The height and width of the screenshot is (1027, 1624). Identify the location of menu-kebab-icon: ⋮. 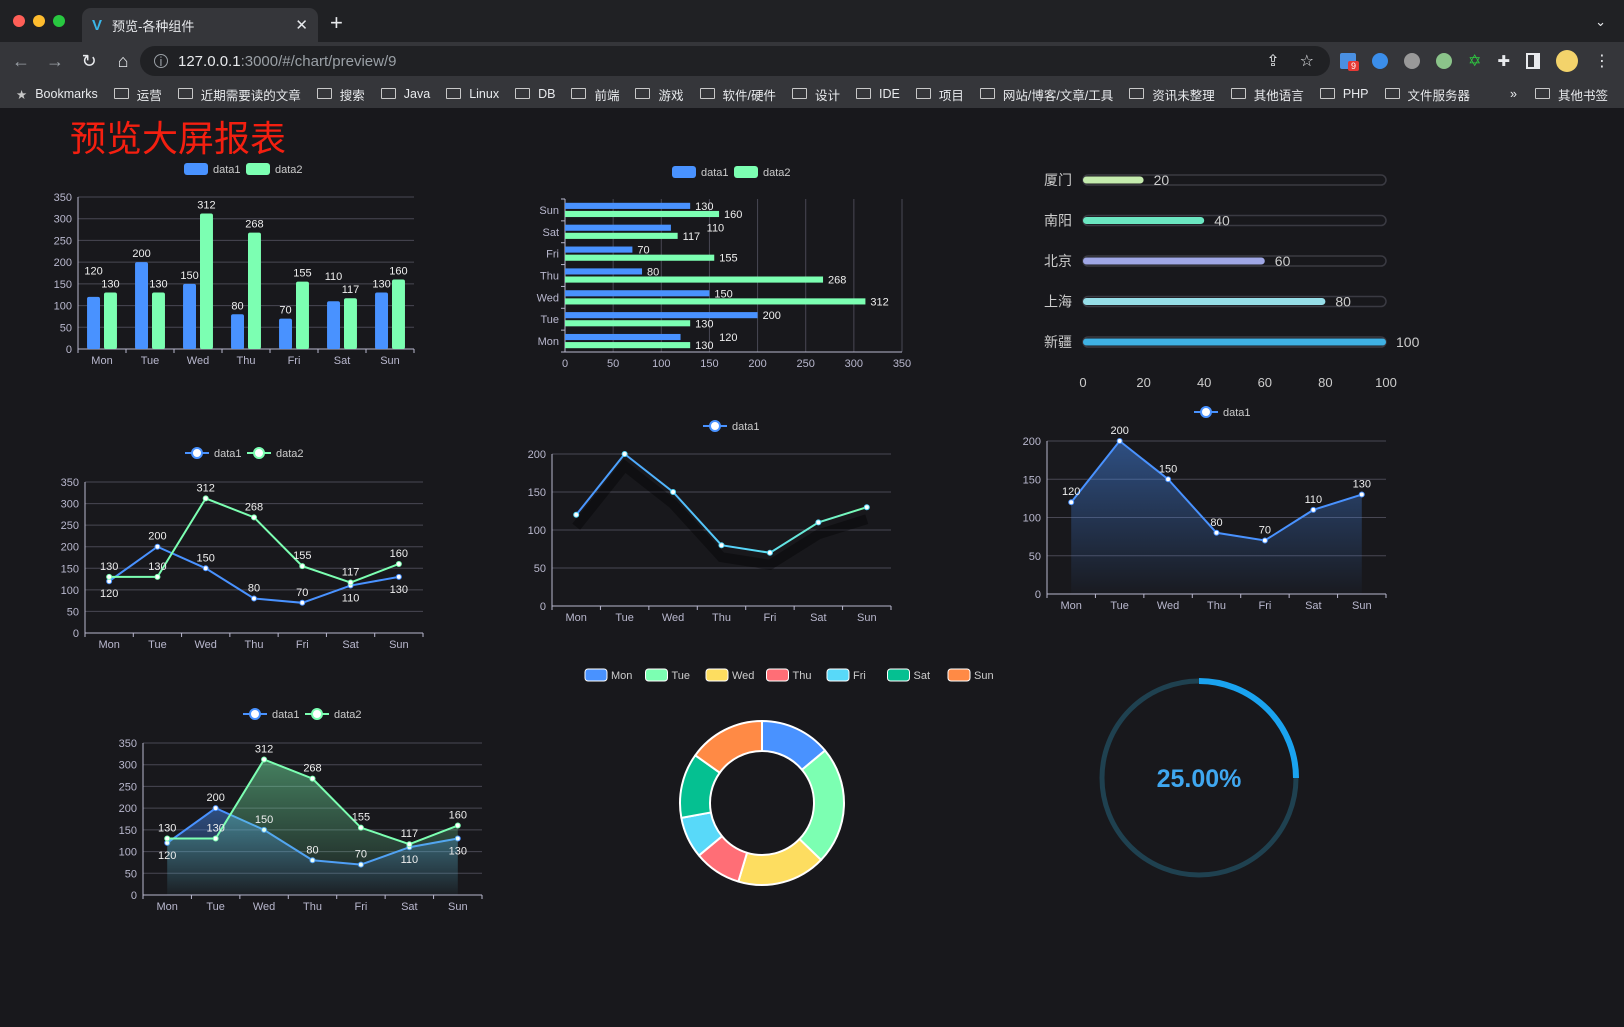
(1601, 61).